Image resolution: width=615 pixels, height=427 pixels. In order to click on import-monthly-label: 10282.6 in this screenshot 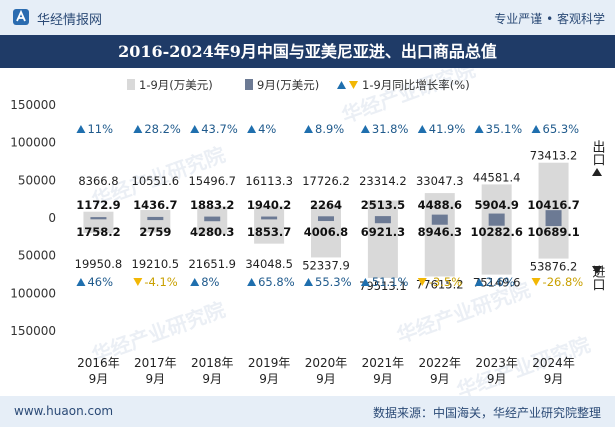, I will do `click(496, 232)`.